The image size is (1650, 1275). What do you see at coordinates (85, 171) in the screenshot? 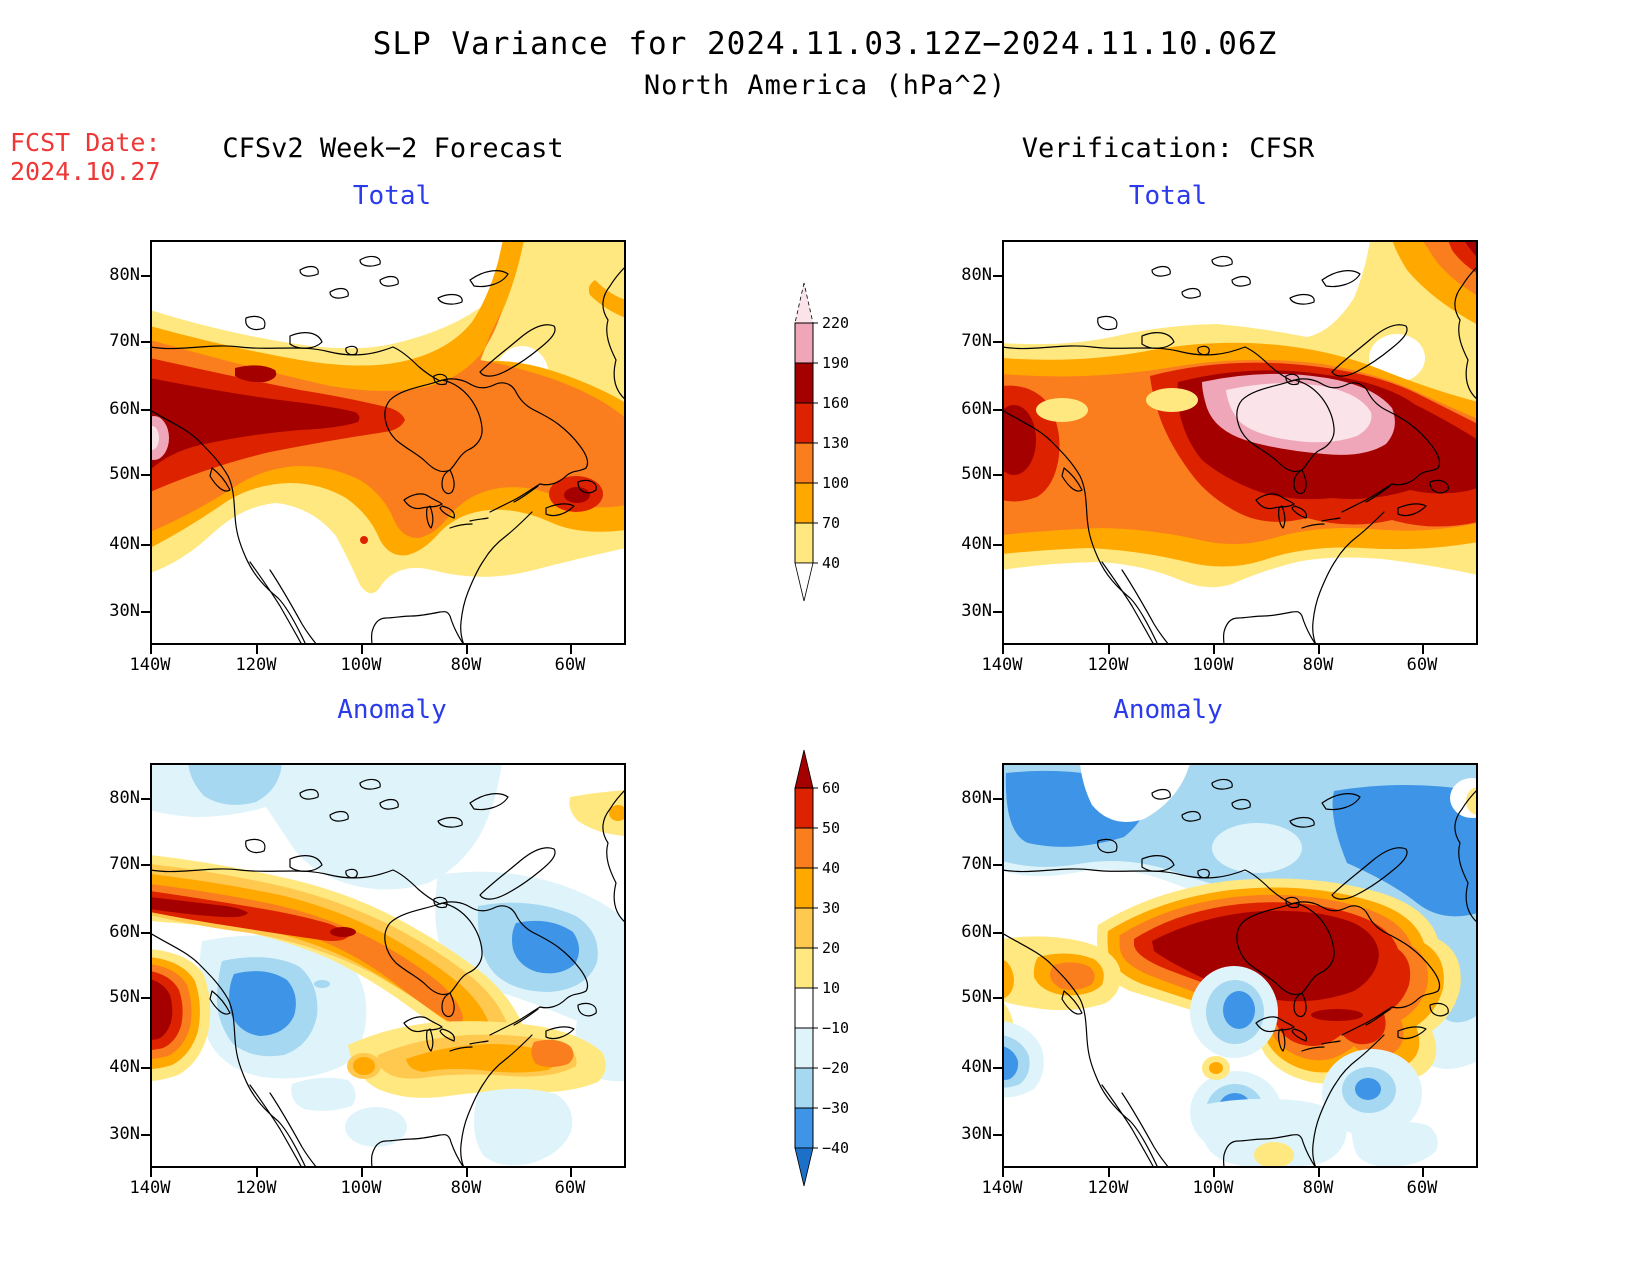
I see `forecast-date-value: 2024.10.27` at bounding box center [85, 171].